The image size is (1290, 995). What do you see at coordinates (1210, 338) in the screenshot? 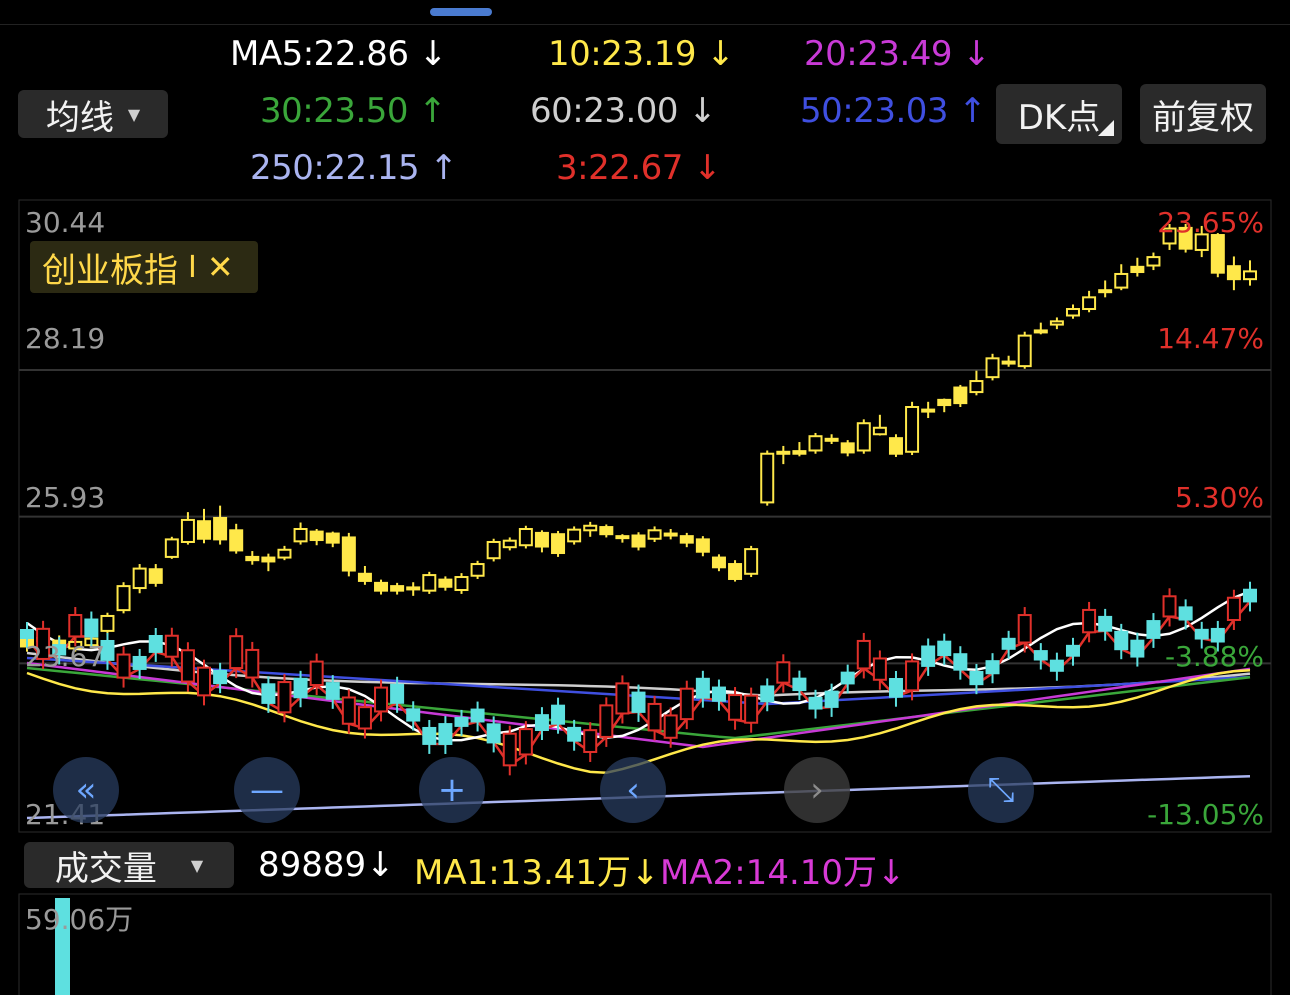
I see `pct-label-2: 14.47%` at bounding box center [1210, 338].